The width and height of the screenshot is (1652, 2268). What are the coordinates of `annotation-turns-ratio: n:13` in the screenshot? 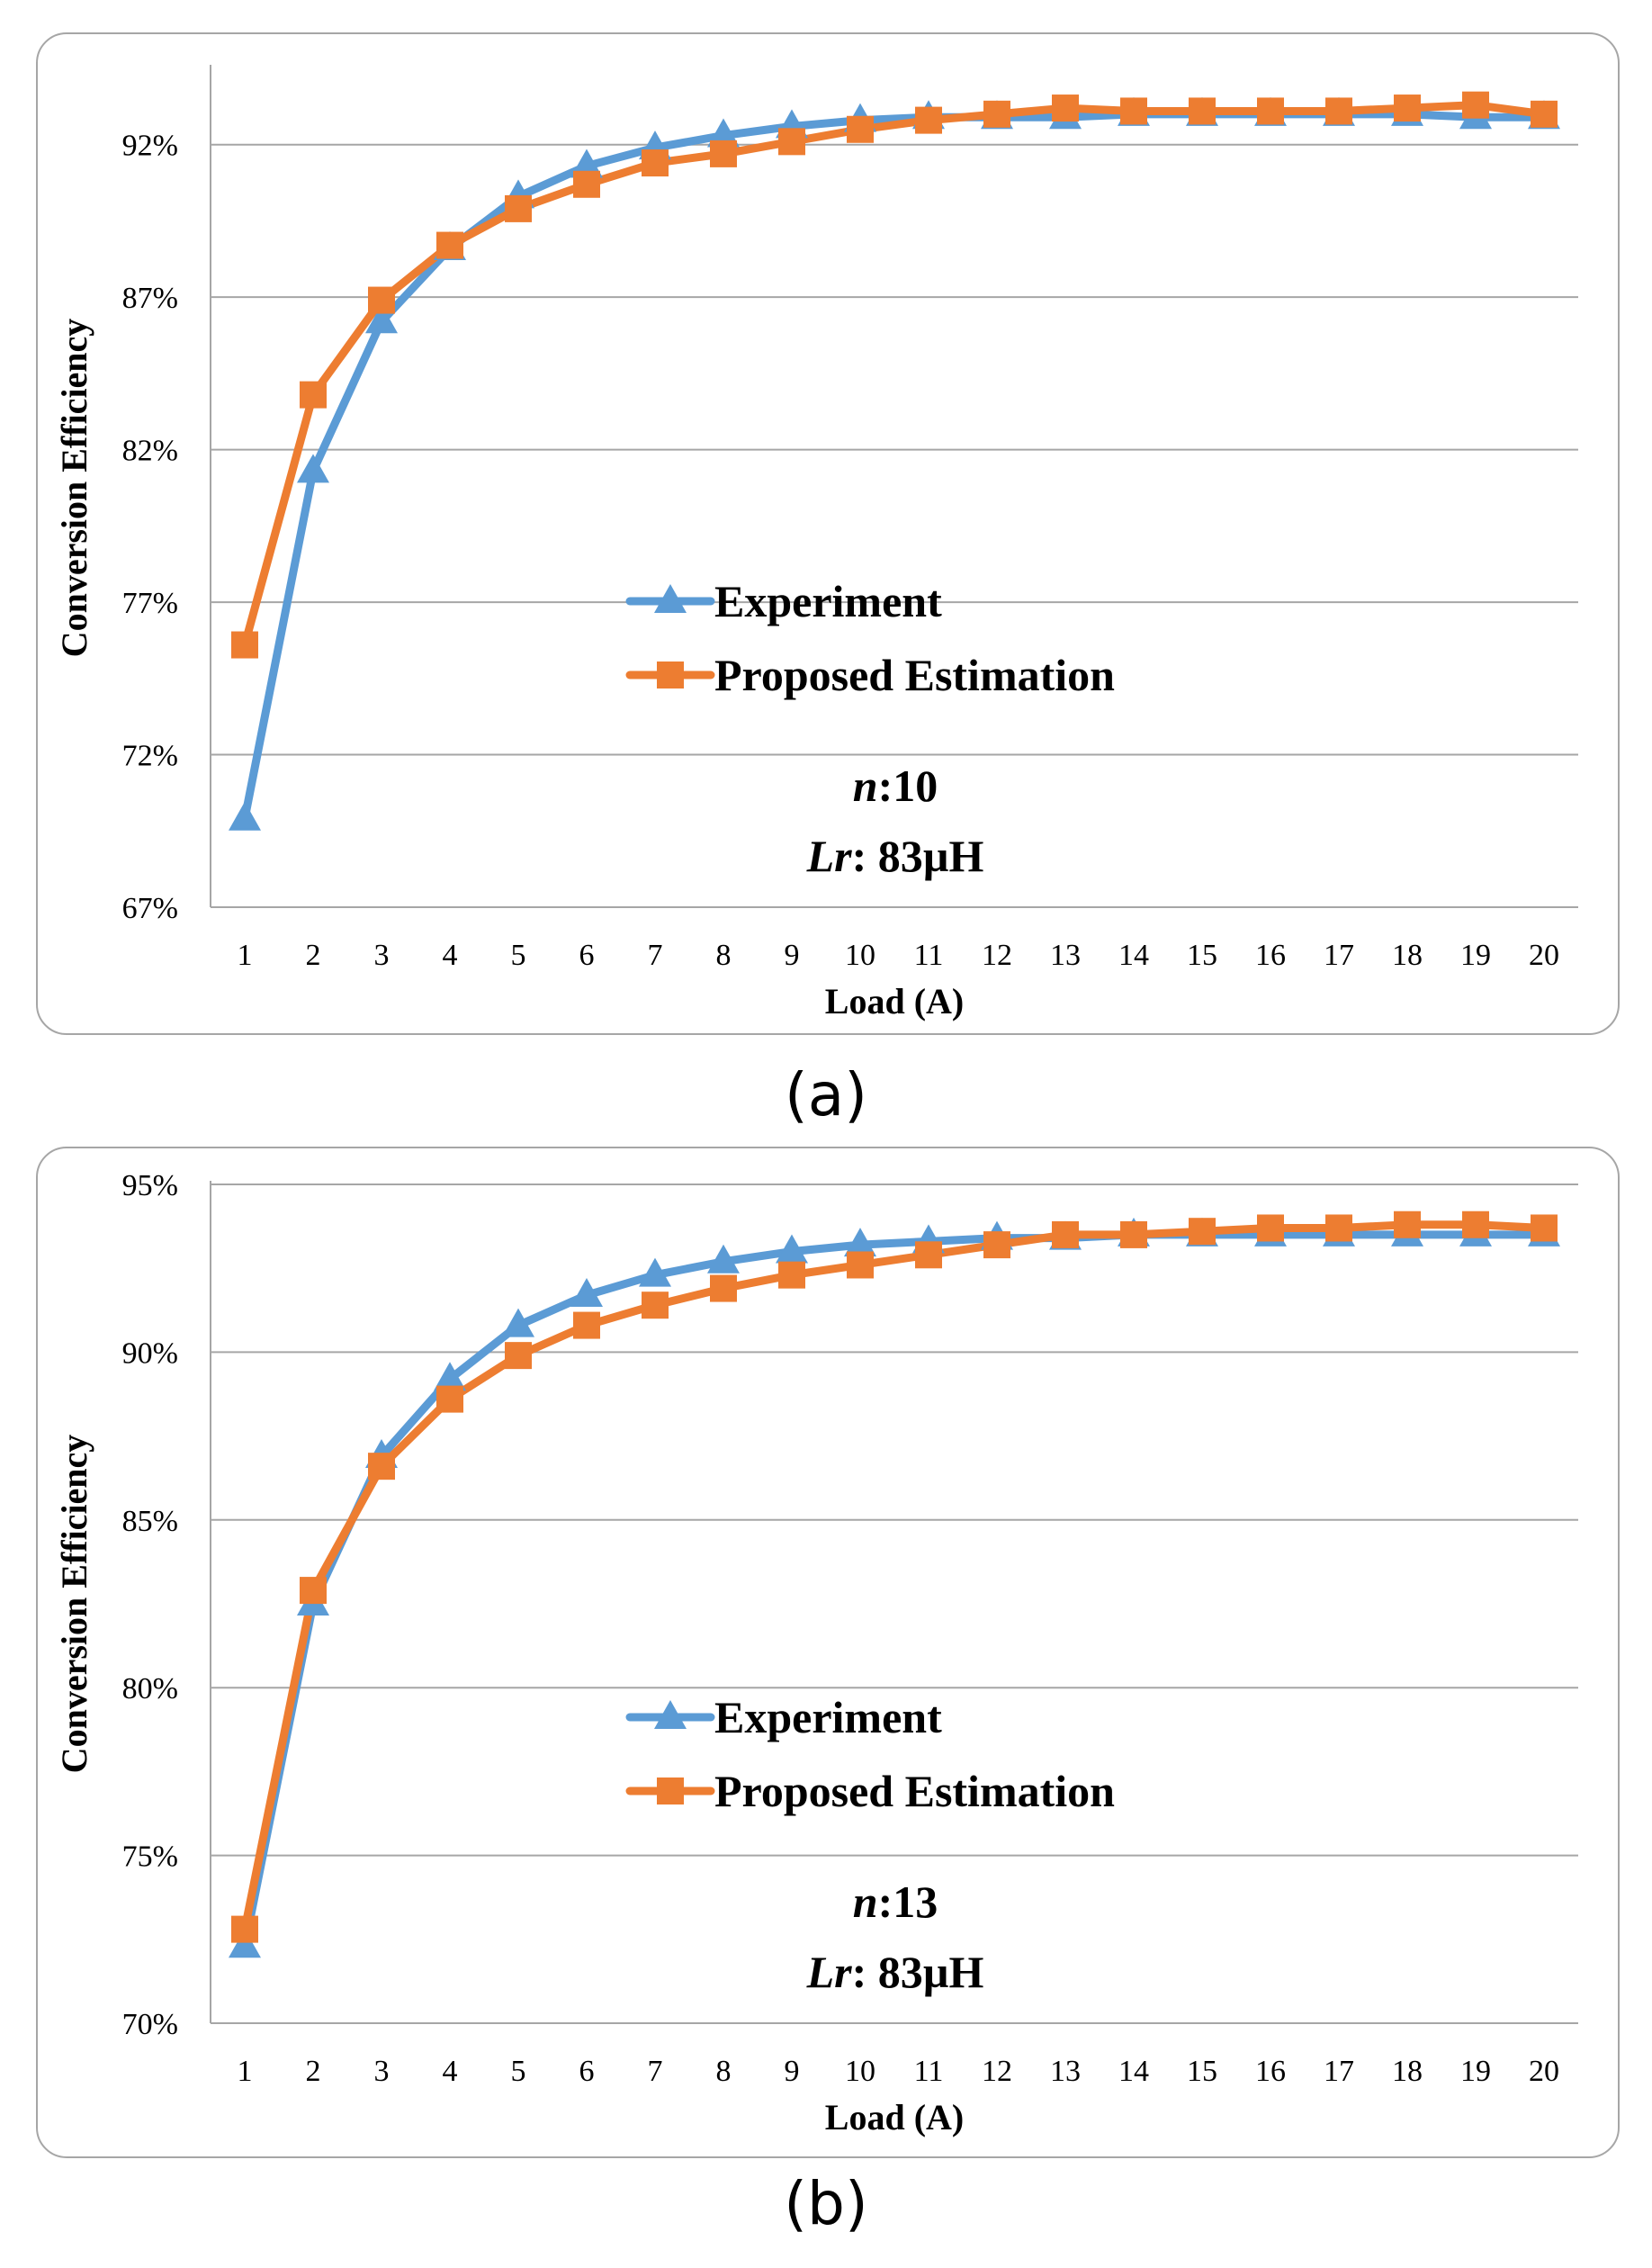 It's located at (896, 1901).